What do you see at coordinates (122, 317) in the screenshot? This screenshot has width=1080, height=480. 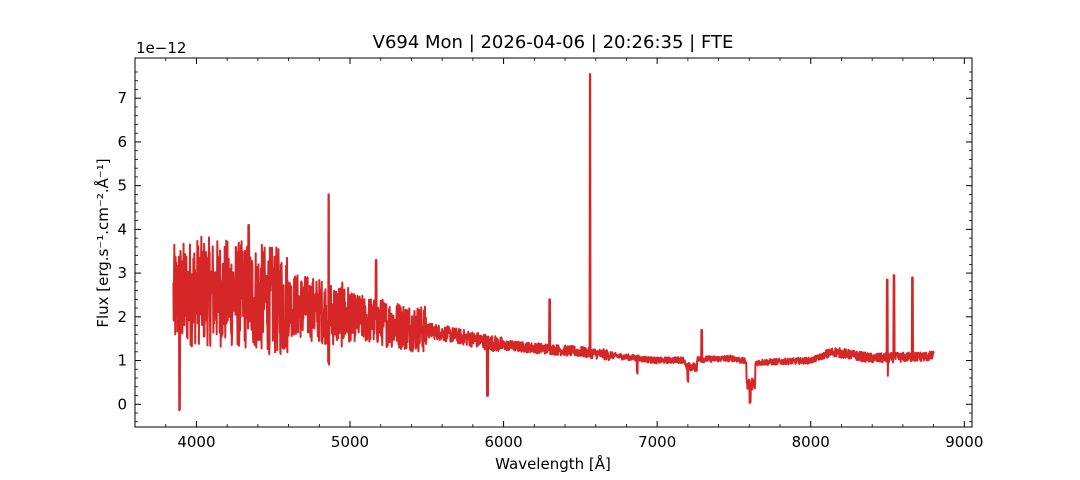 I see `y-tick-label: 2` at bounding box center [122, 317].